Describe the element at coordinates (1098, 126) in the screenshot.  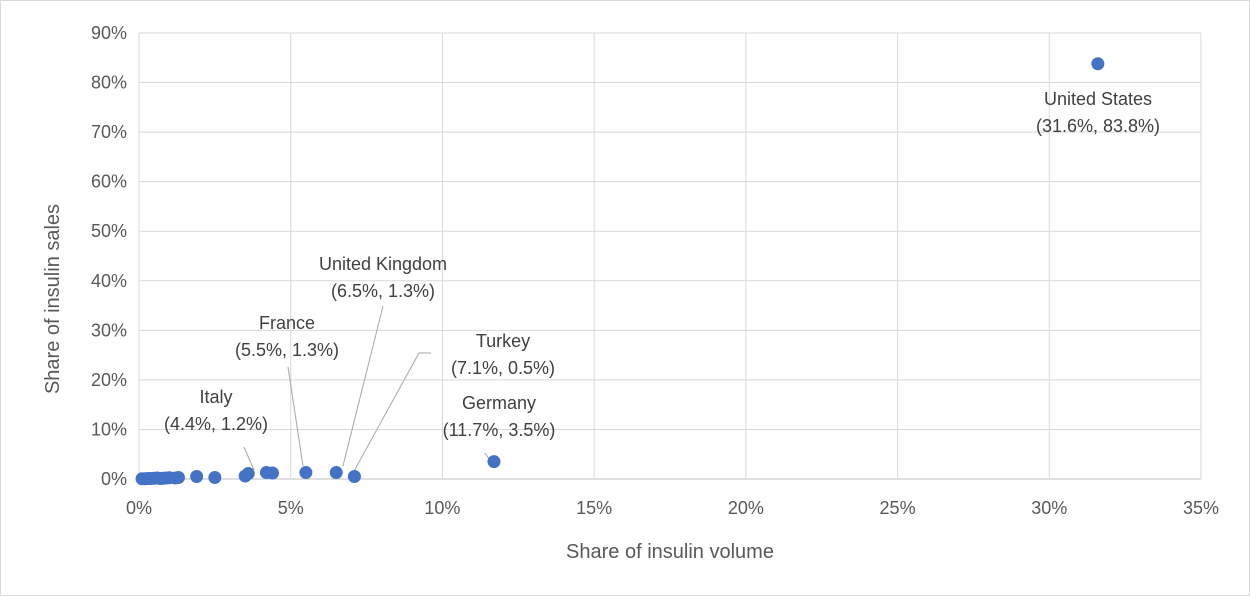
I see `data-label-coords: (31.6%, 83.8%)` at that location.